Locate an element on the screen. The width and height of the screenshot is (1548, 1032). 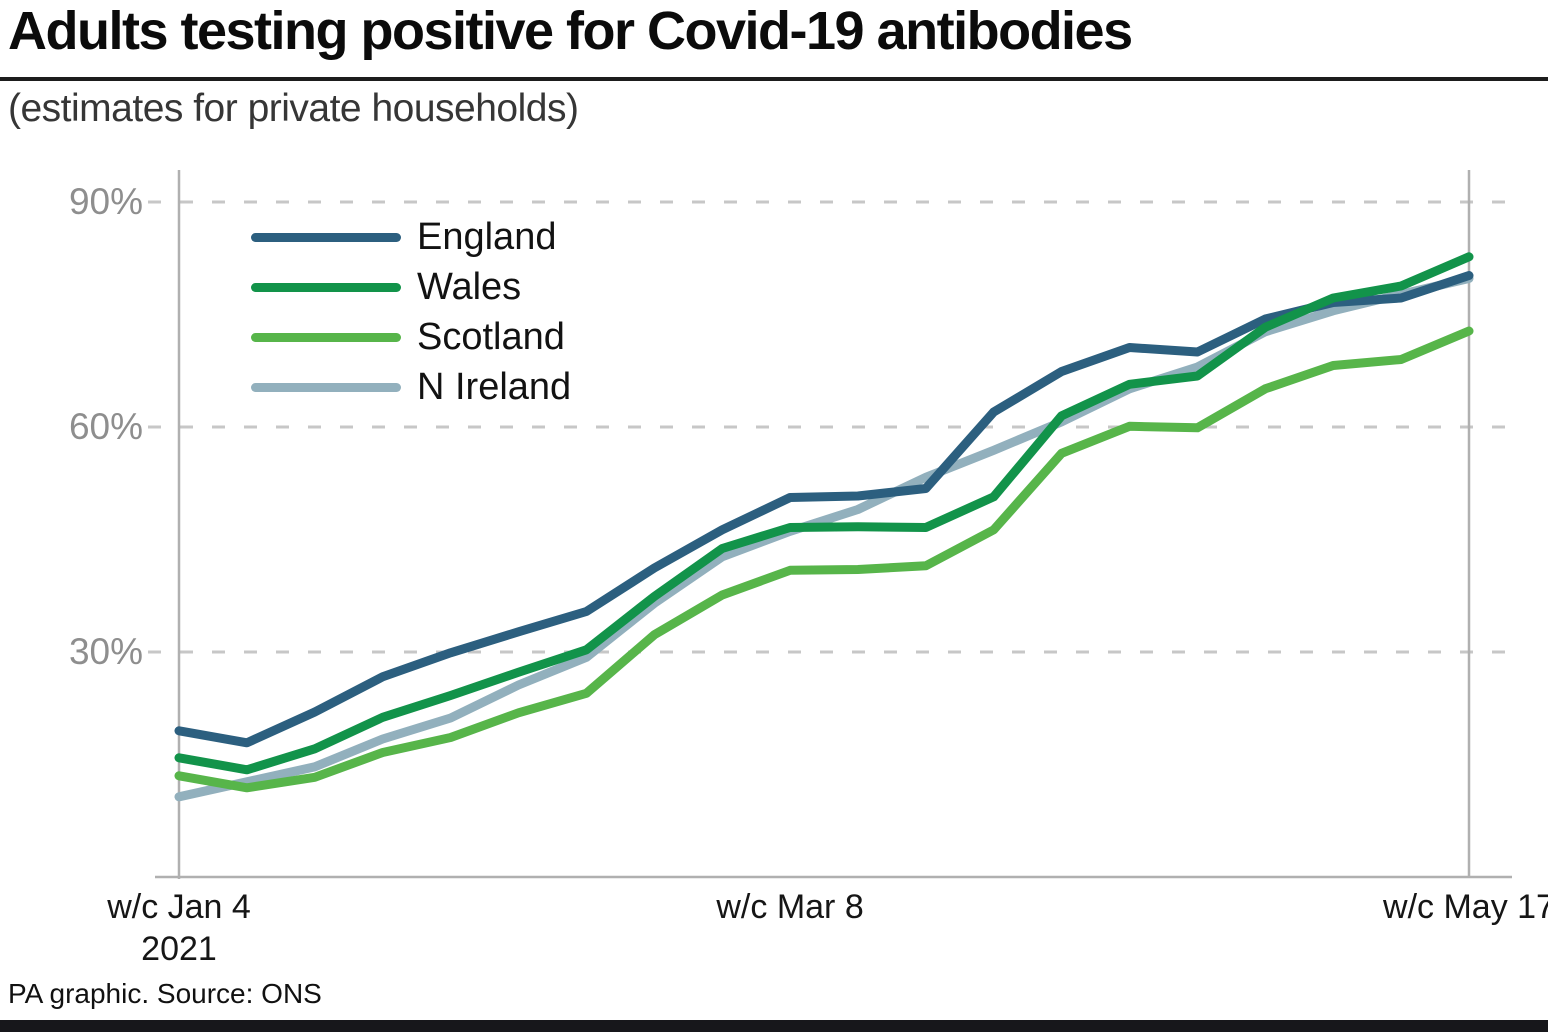
x-axis-tick-may17: w/c May 17 is located at coordinates (1465, 907).